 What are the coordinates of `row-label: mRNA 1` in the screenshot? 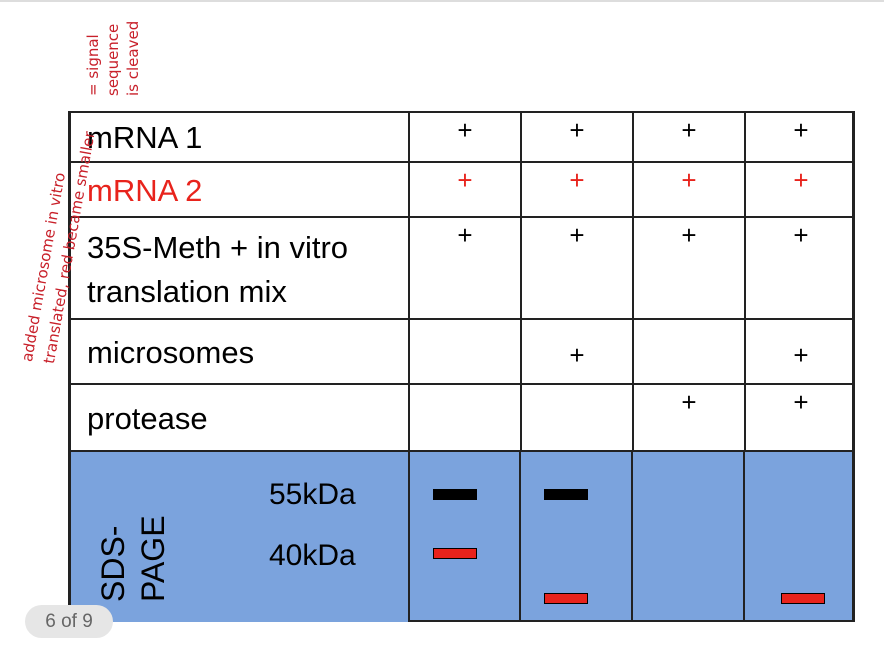 It's located at (145, 137).